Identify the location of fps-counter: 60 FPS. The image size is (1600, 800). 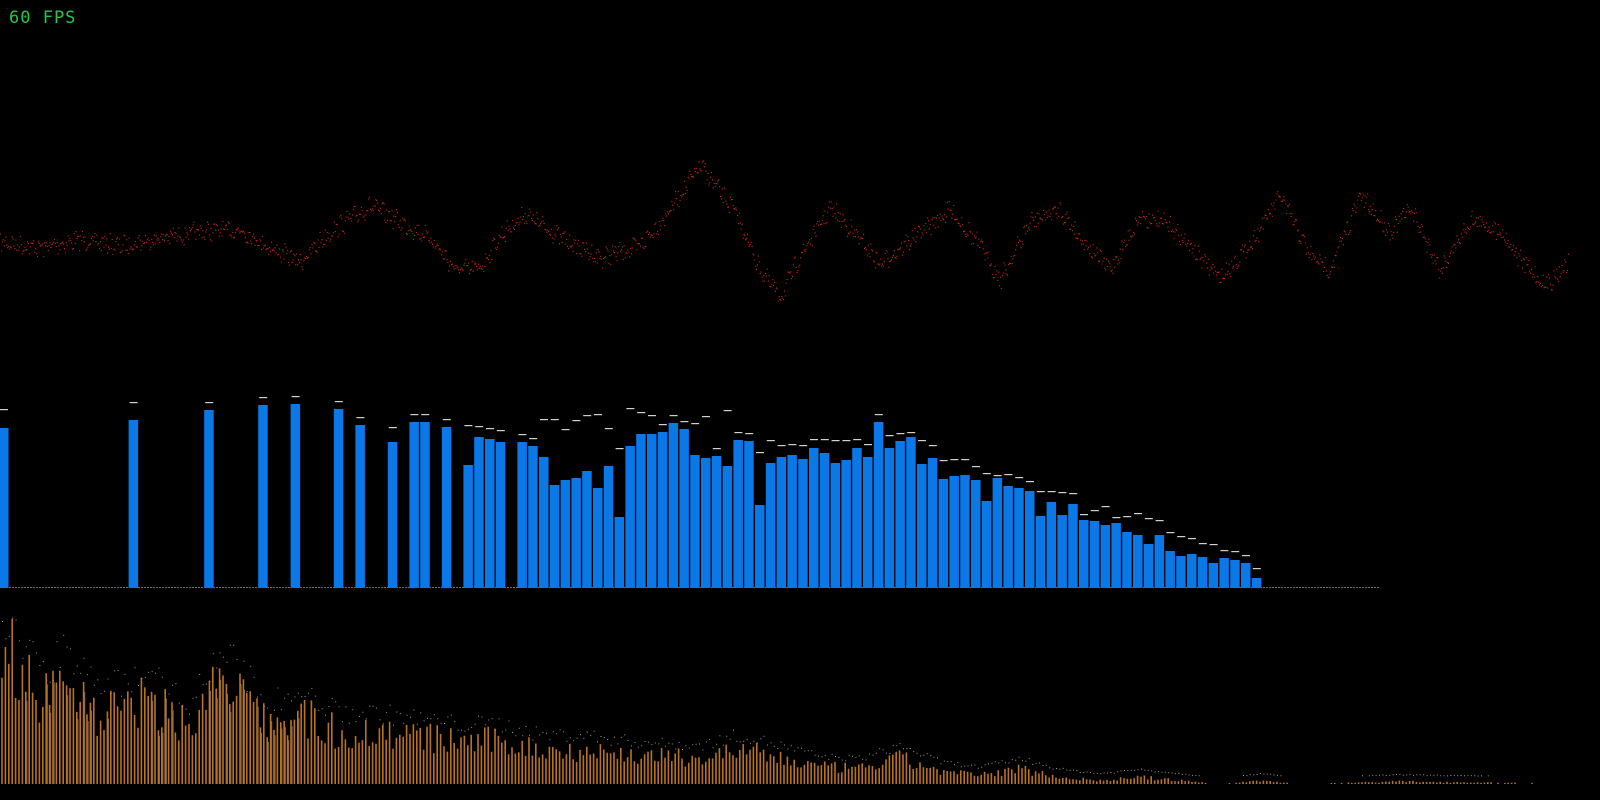
(43, 18).